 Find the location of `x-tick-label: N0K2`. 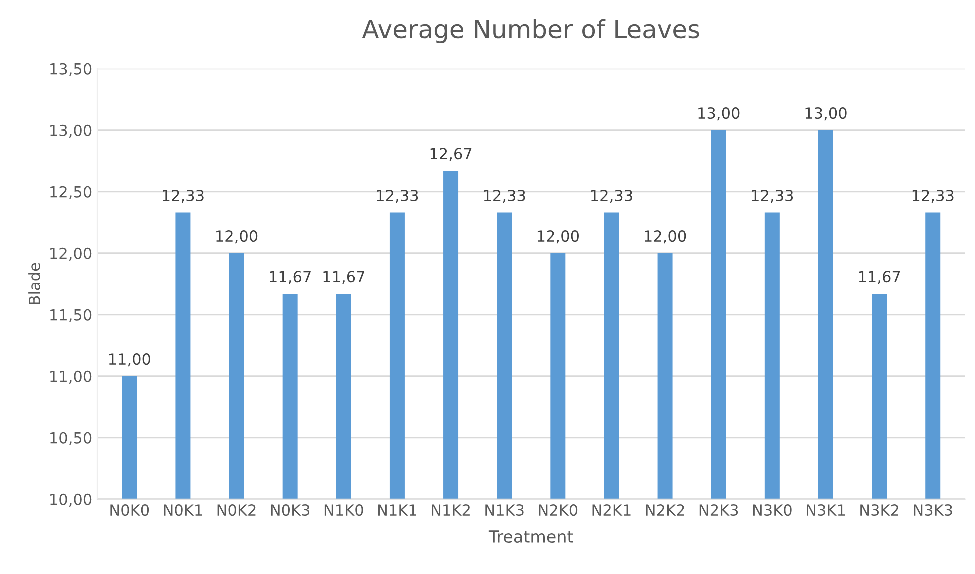

x-tick-label: N0K2 is located at coordinates (237, 510).